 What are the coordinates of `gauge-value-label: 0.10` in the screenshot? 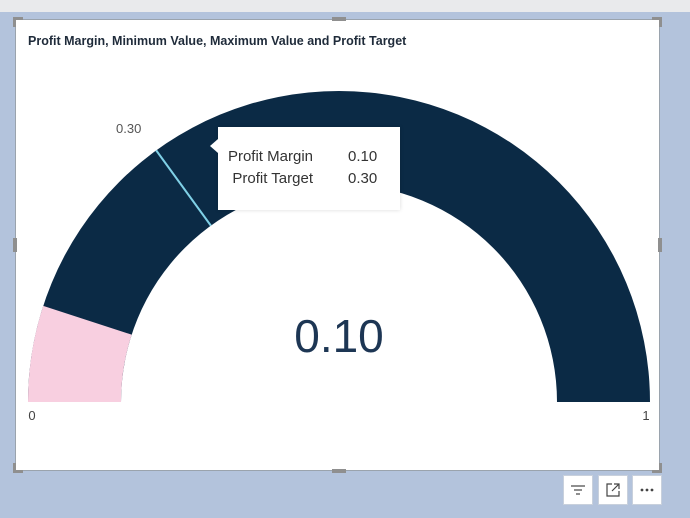 It's located at (339, 336).